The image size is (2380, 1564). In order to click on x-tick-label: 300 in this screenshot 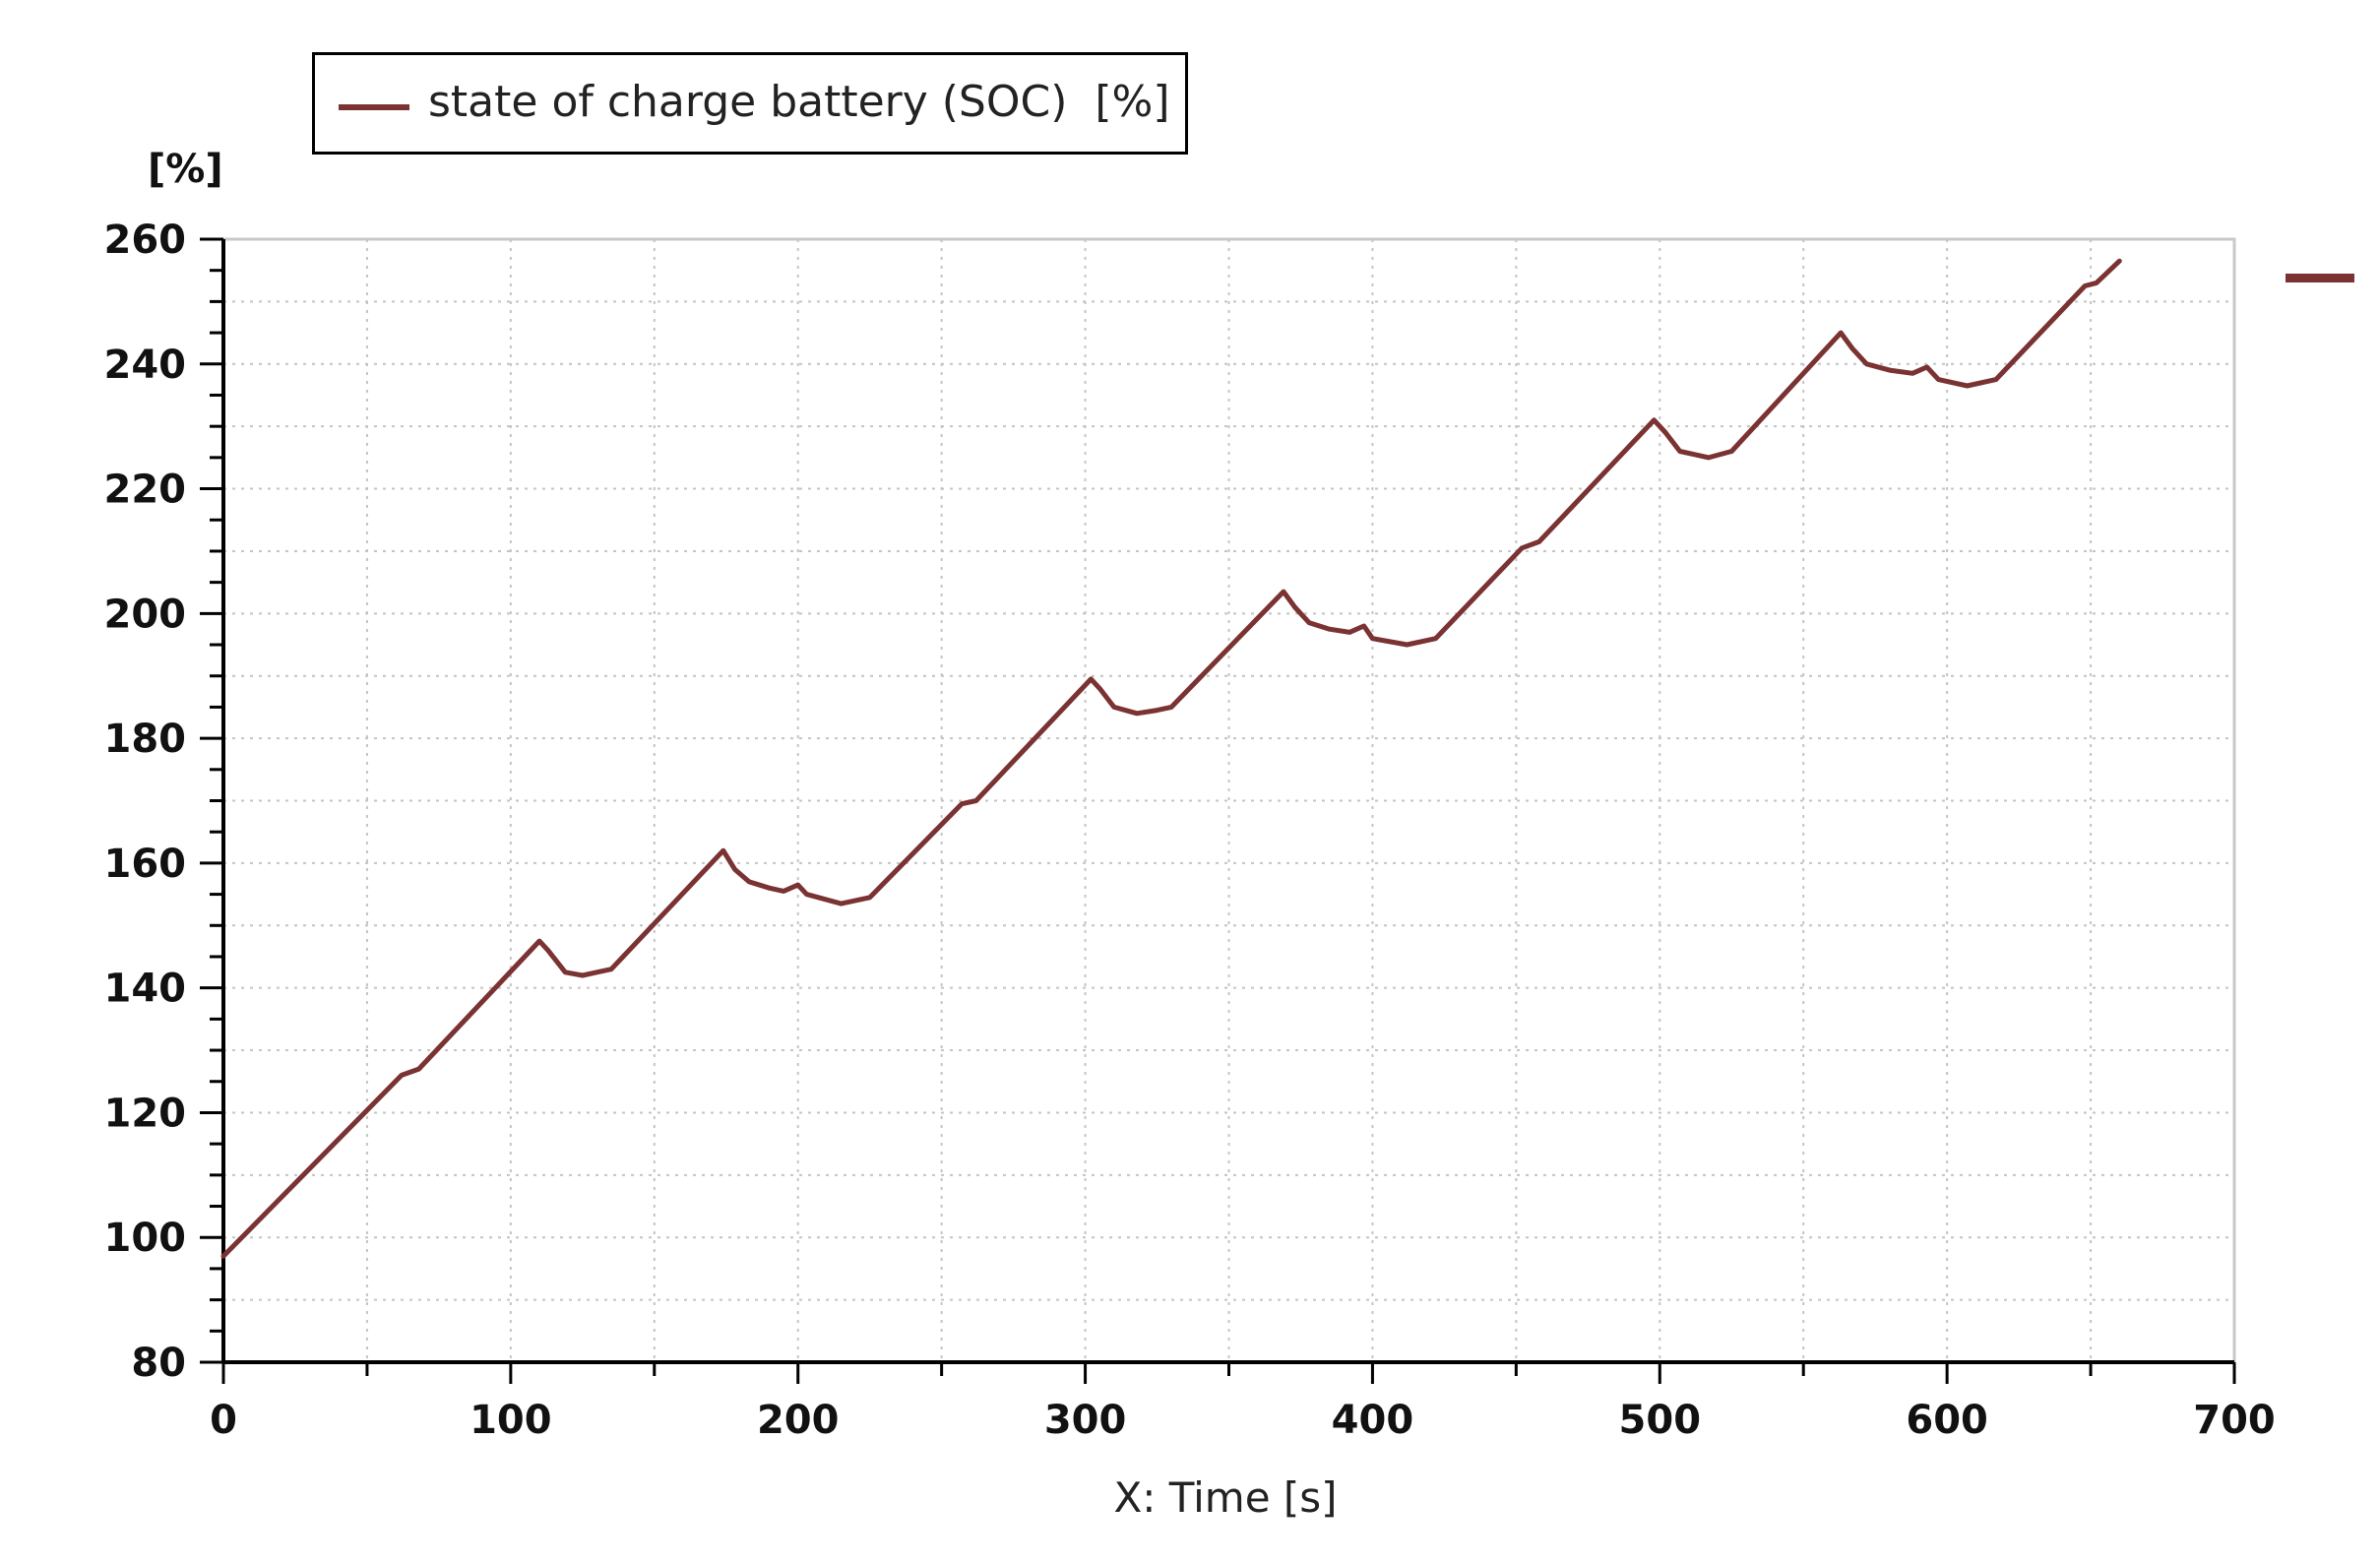, I will do `click(1085, 1420)`.